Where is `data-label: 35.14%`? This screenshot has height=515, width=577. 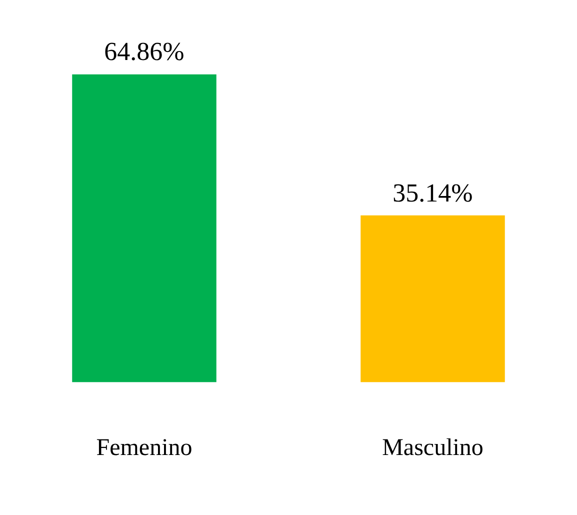 data-label: 35.14% is located at coordinates (432, 193).